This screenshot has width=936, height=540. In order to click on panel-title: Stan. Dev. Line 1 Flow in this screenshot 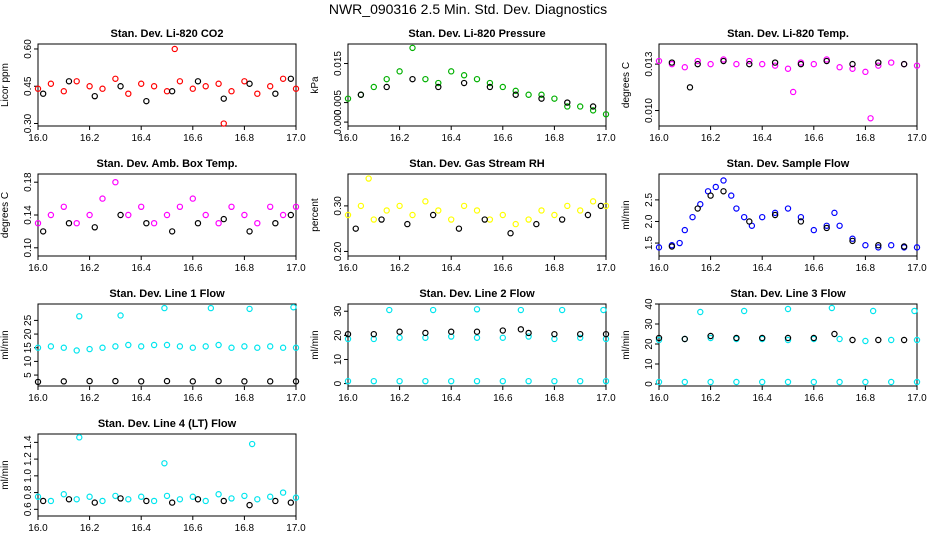, I will do `click(167, 294)`.